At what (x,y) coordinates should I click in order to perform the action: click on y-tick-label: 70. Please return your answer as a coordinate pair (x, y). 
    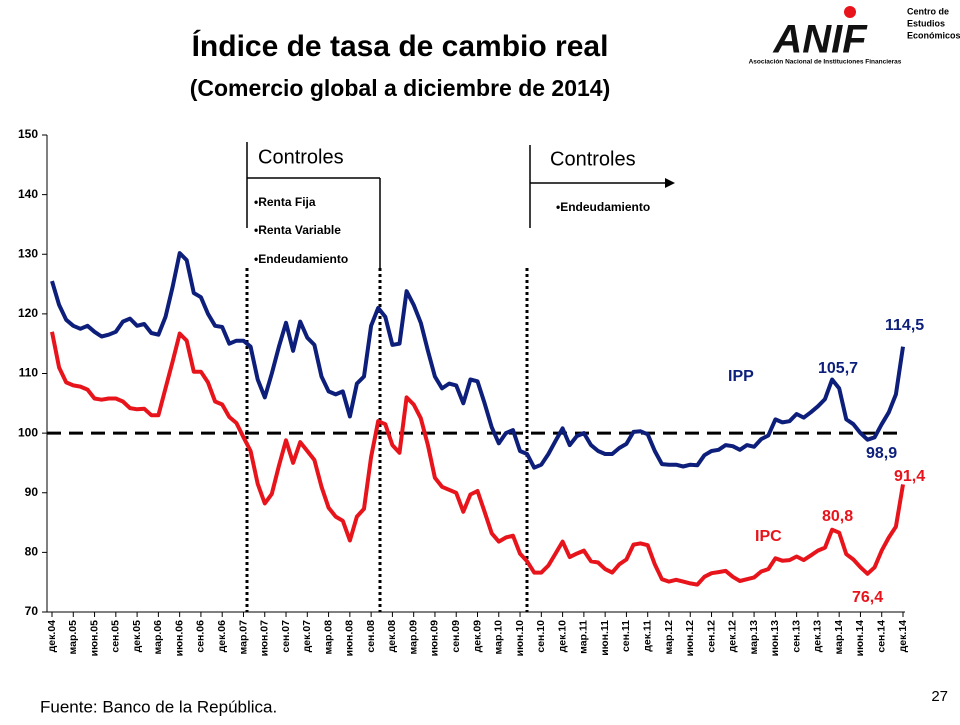
    Looking at the image, I should click on (32, 611).